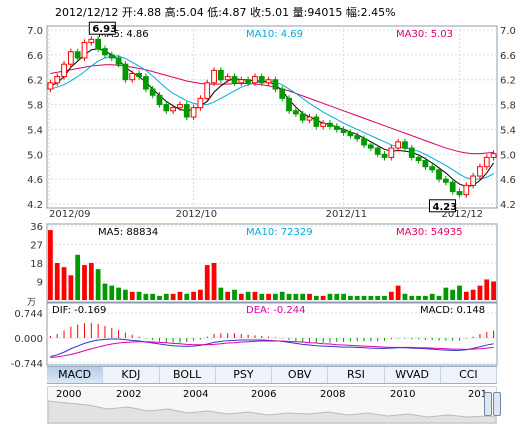 The image size is (520, 424). Describe the element at coordinates (272, 411) in the screenshot. I see `timeline-overview-line` at that location.